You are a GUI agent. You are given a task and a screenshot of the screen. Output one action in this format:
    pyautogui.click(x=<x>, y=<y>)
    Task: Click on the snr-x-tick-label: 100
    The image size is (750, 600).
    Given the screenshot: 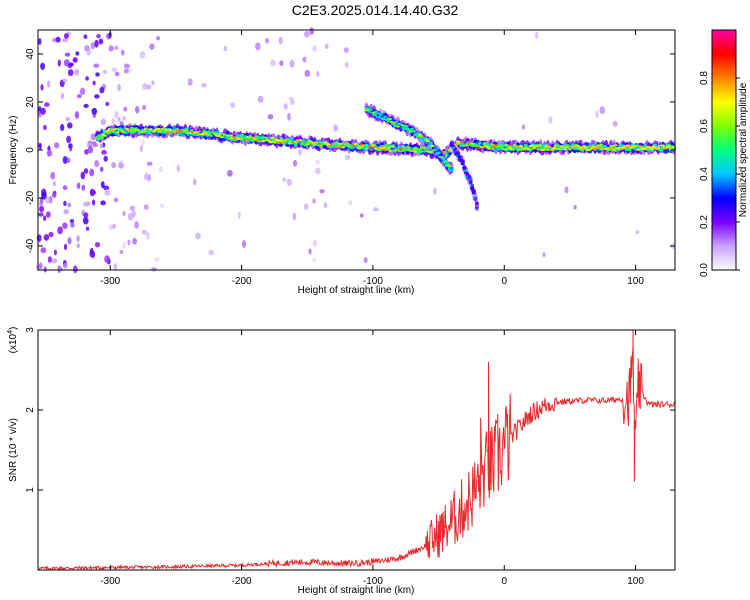 What is the action you would take?
    pyautogui.click(x=635, y=581)
    